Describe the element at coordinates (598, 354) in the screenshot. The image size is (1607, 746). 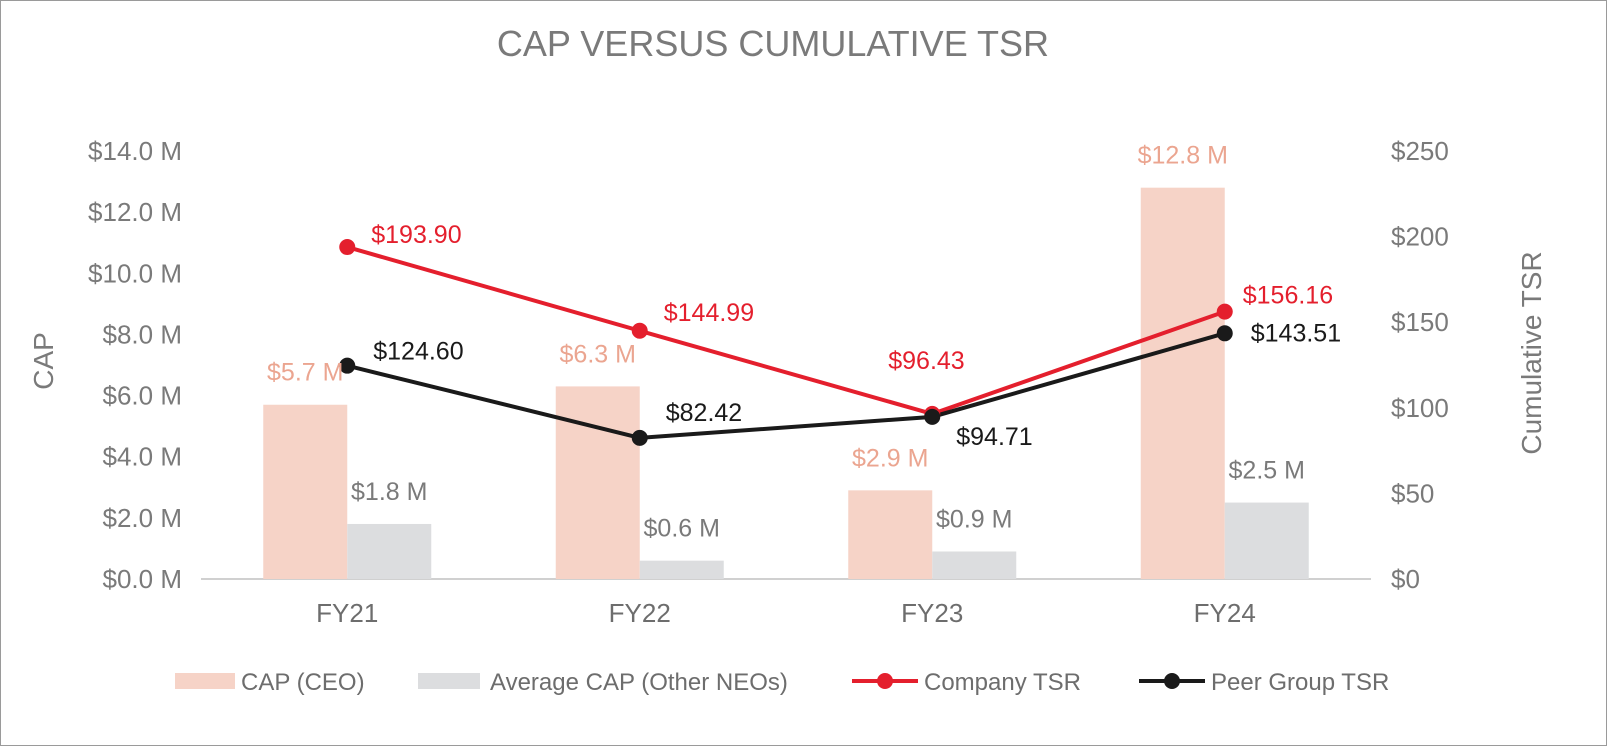
I see `data-label-cap-ceo: $6.3 M` at that location.